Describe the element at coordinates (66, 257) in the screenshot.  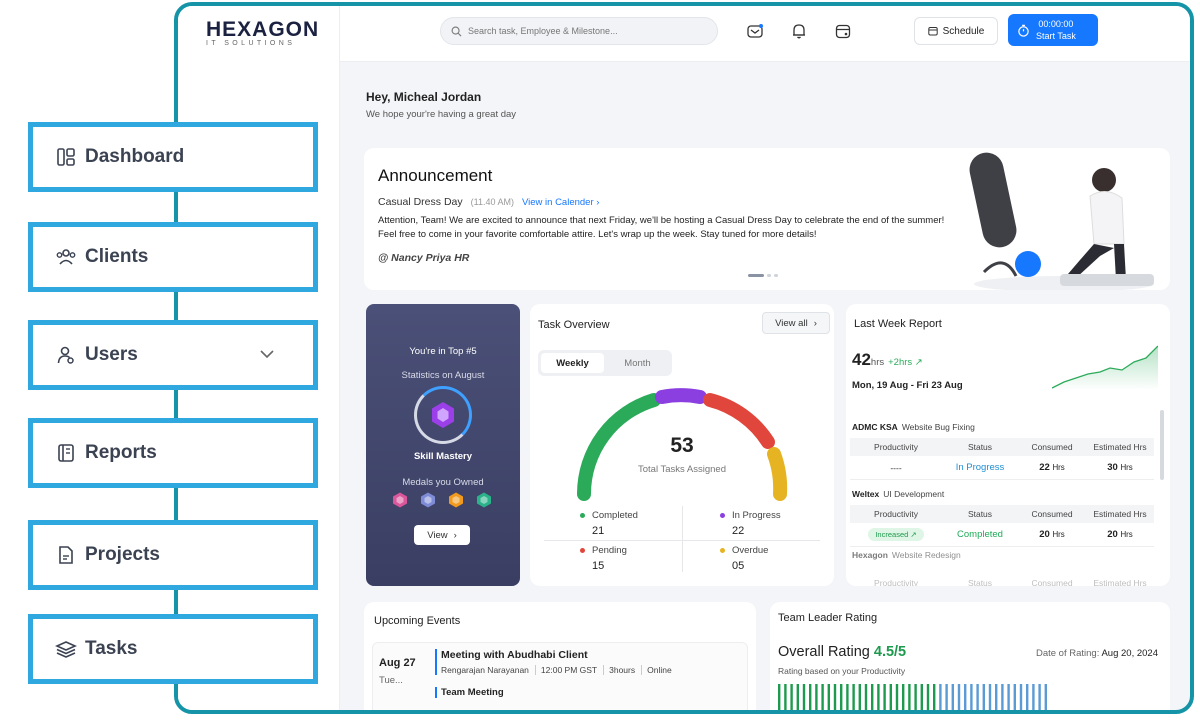
I see `clients-icon` at that location.